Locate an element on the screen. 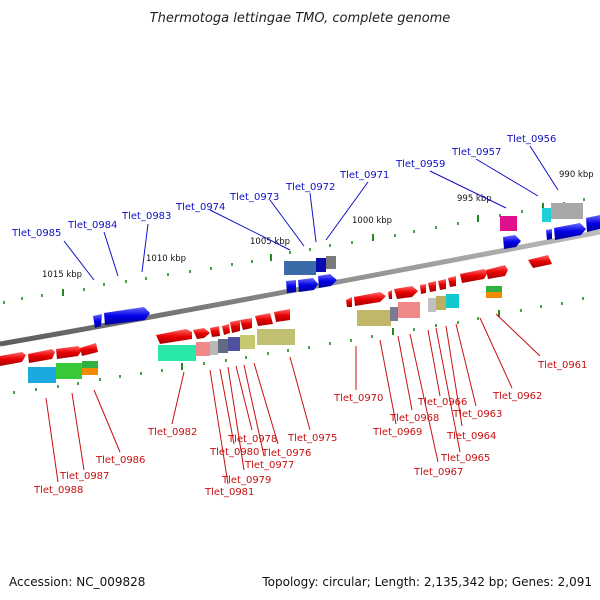 This screenshot has width=600, height=600. scale-label-1000: 1000 kbp is located at coordinates (372, 221).